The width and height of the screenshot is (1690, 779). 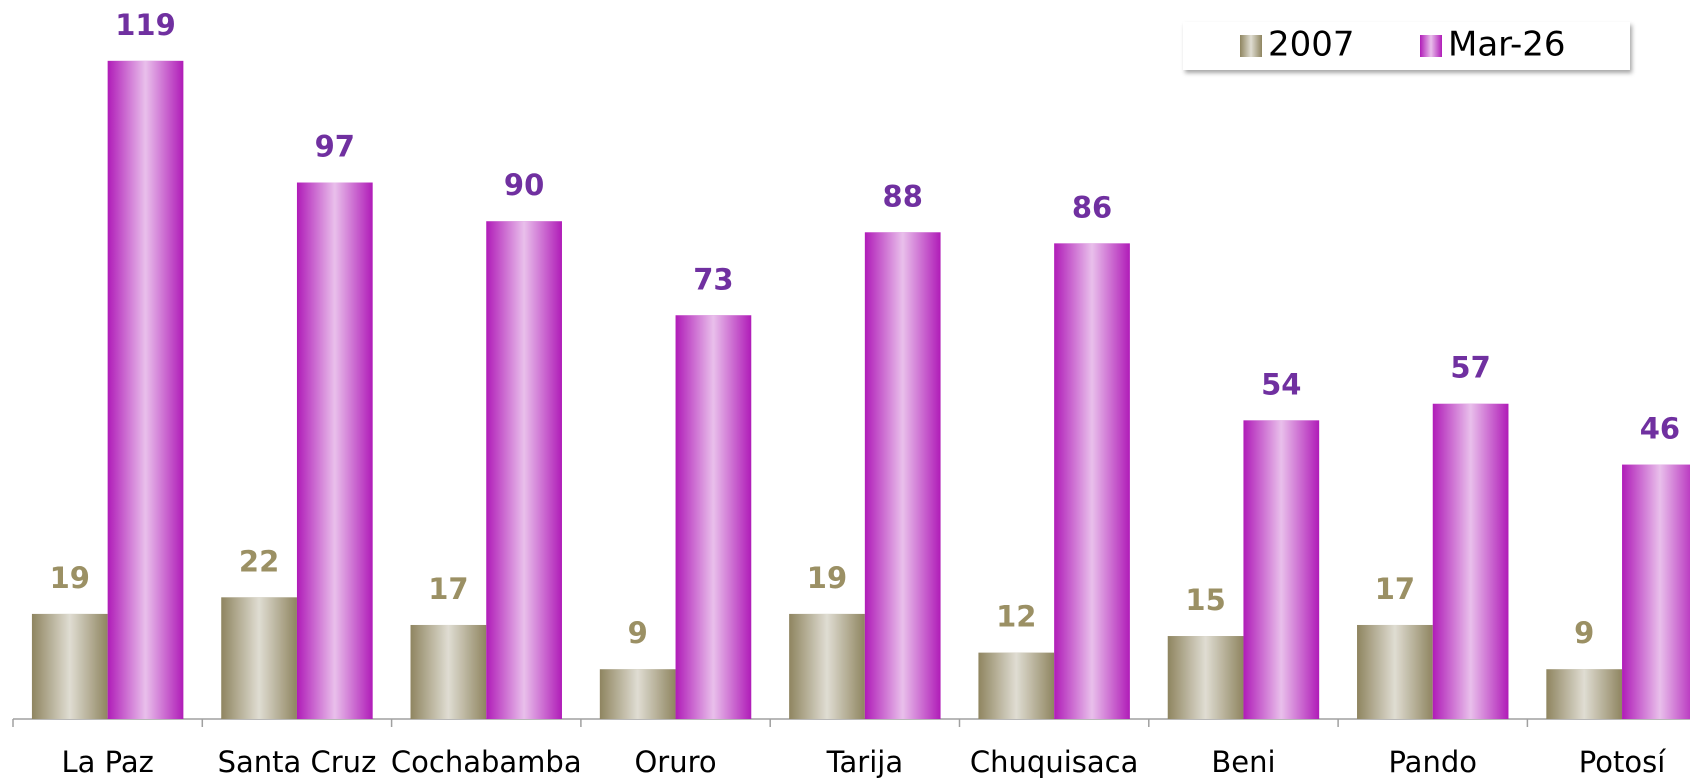 I want to click on x-tick-label: La Paz, so click(x=107, y=762).